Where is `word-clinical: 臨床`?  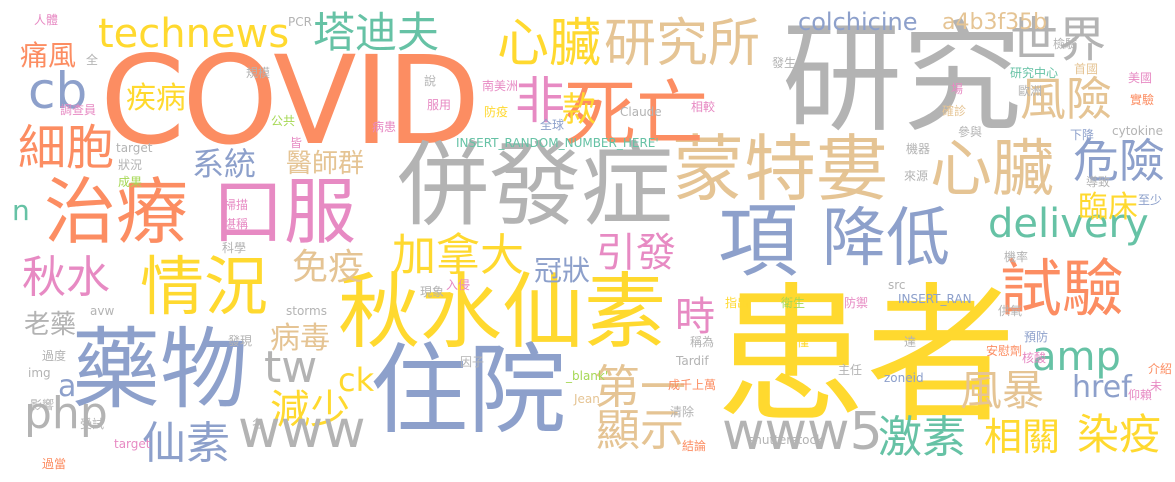
word-clinical: 臨床 is located at coordinates (1108, 207).